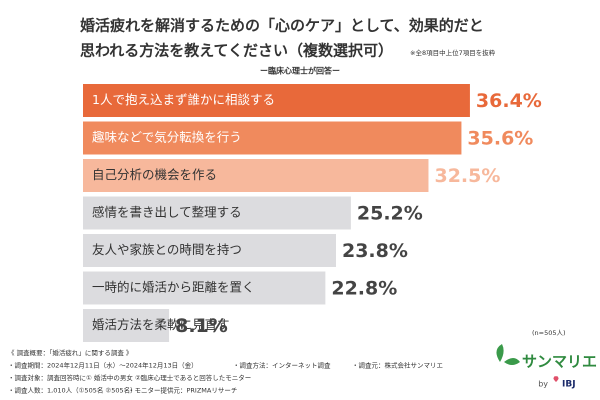 Image resolution: width=600 pixels, height=400 pixels. I want to click on title-line-2: 思われる方法を教えてください（複数選択可）, so click(236, 51).